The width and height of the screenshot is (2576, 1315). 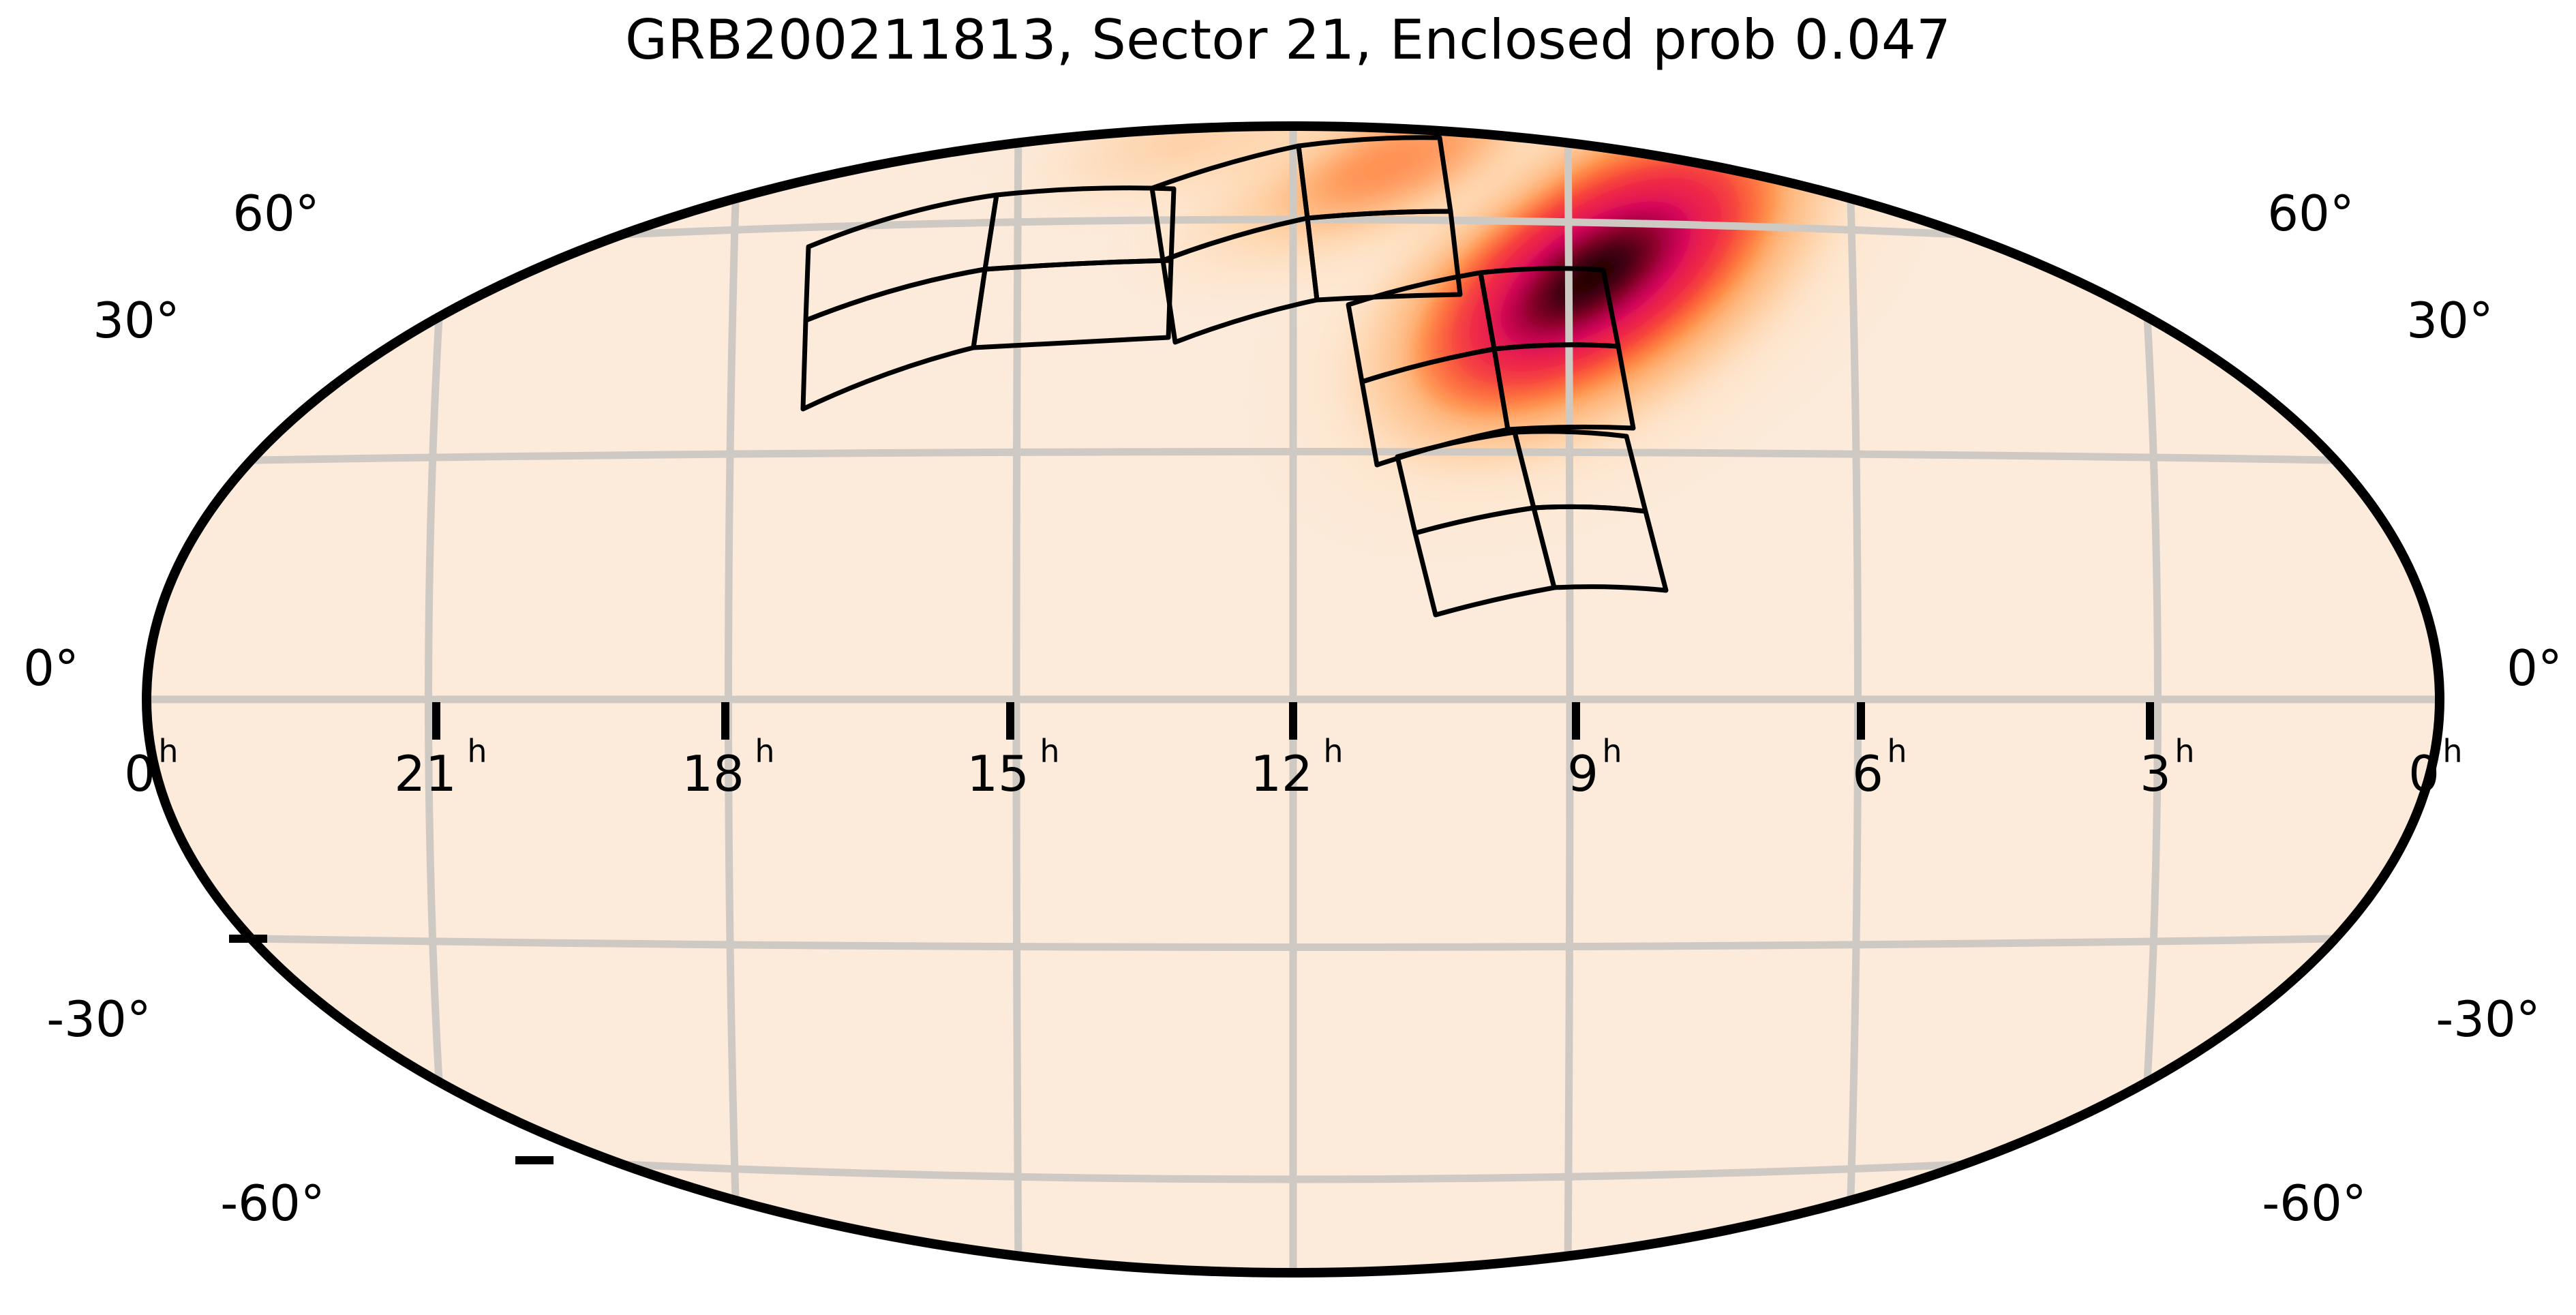 I want to click on ra-label-15h-value: 15, so click(x=998, y=774).